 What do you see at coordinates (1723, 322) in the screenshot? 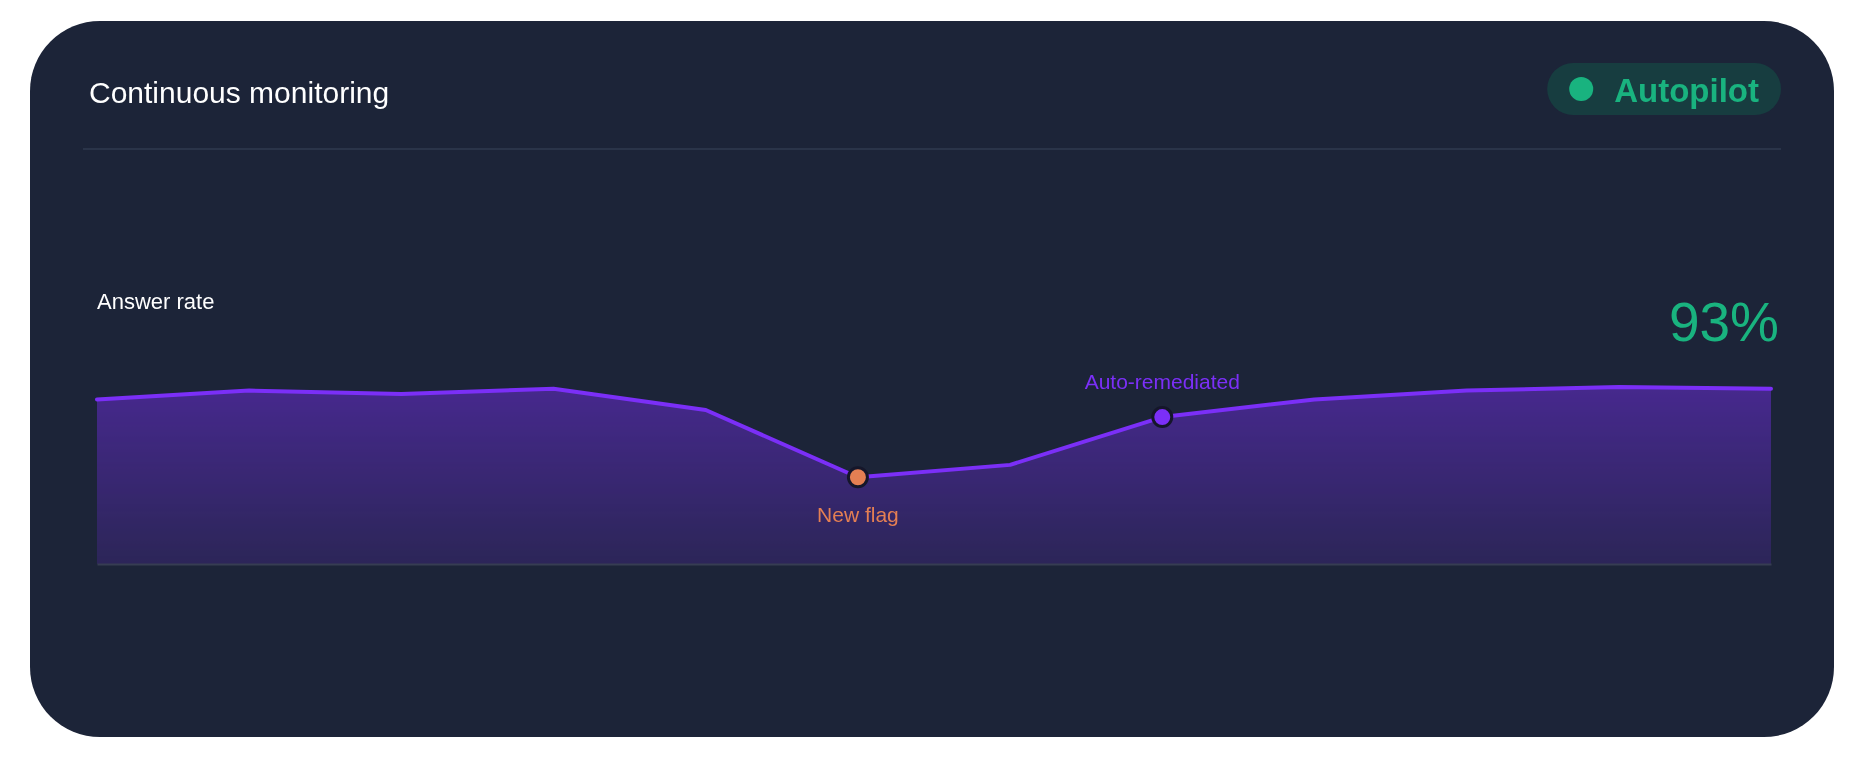
I see `text: 93%` at bounding box center [1723, 322].